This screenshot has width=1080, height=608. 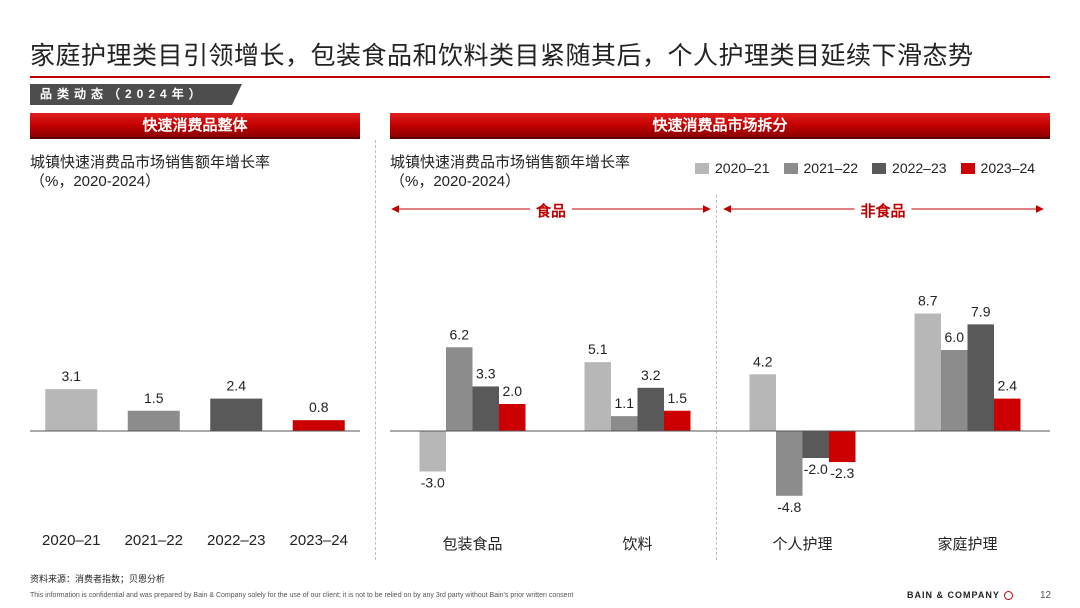 I want to click on brand-logo: BAIN & COMPANY, so click(x=960, y=595).